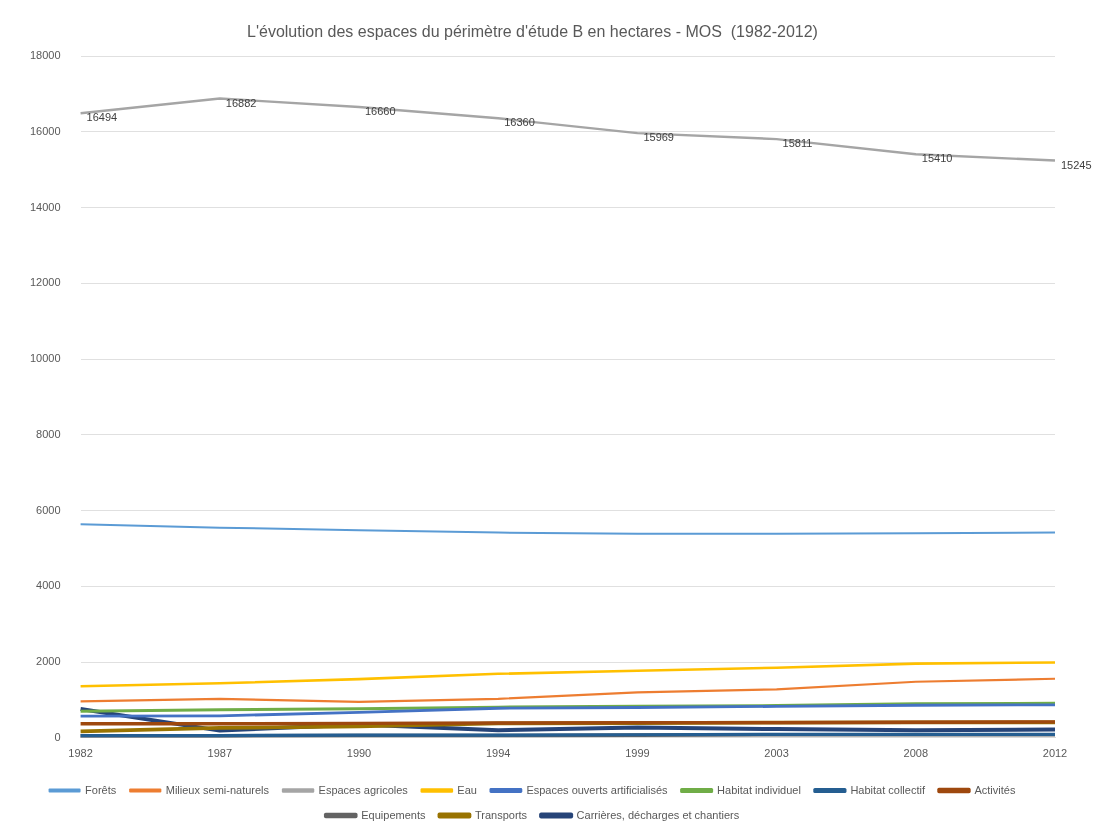 The height and width of the screenshot is (836, 1095). What do you see at coordinates (759, 789) in the screenshot?
I see `legend-label: Habitat individuel` at bounding box center [759, 789].